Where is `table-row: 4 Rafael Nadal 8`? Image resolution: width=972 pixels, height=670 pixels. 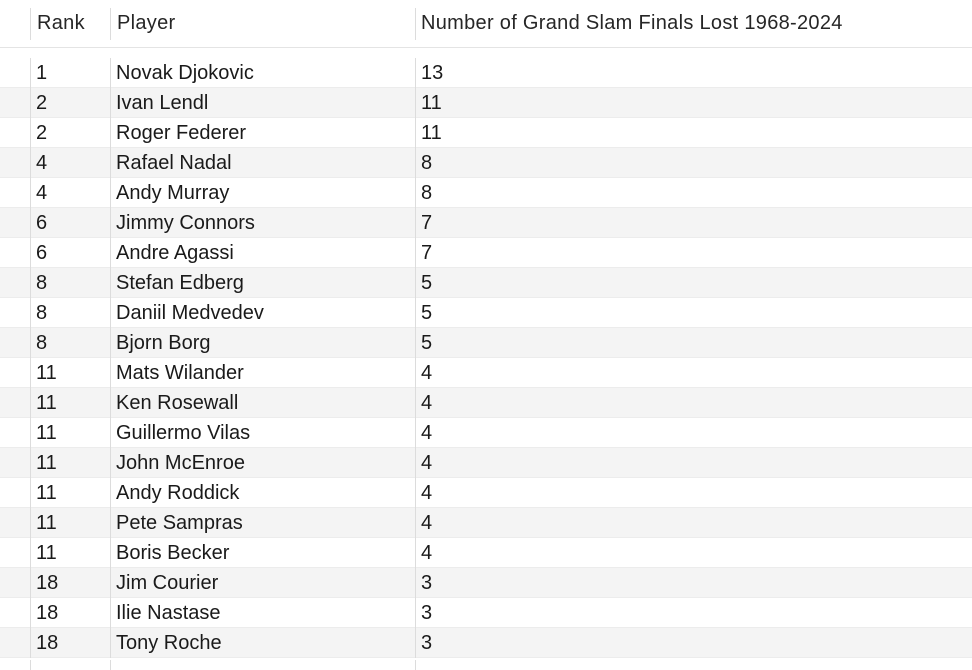
table-row: 4 Rafael Nadal 8 is located at coordinates (486, 163).